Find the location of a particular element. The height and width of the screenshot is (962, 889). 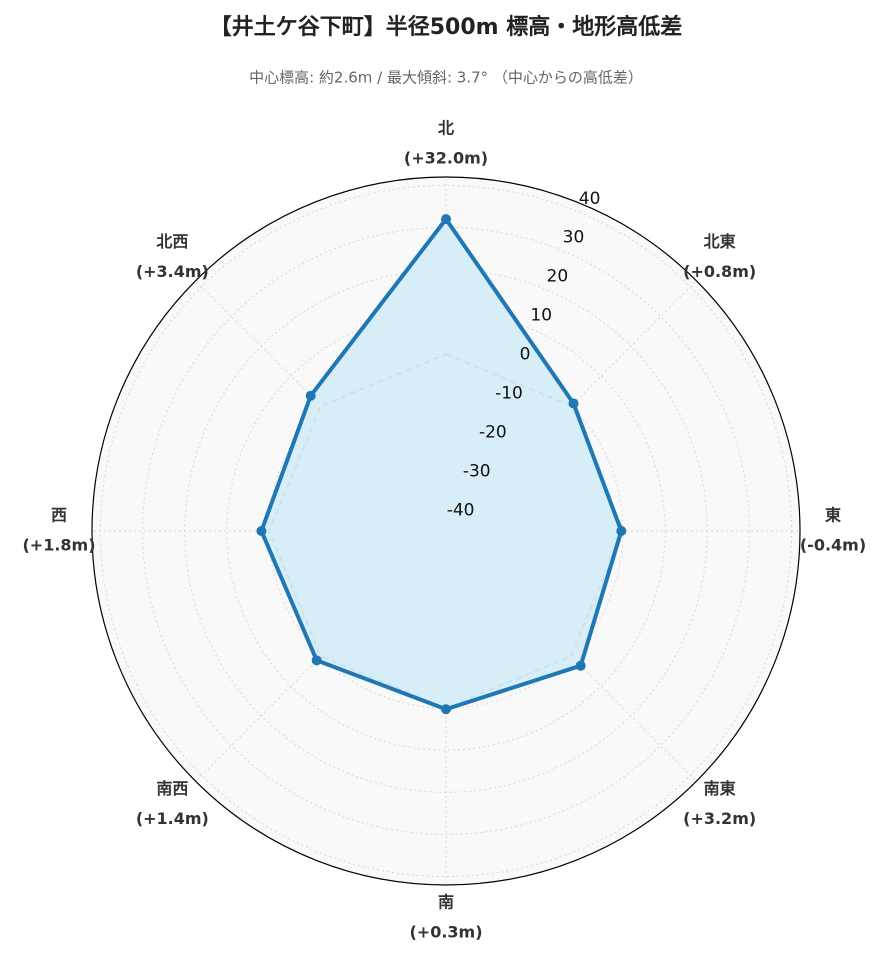

r-tick-label: 40 is located at coordinates (590, 199).